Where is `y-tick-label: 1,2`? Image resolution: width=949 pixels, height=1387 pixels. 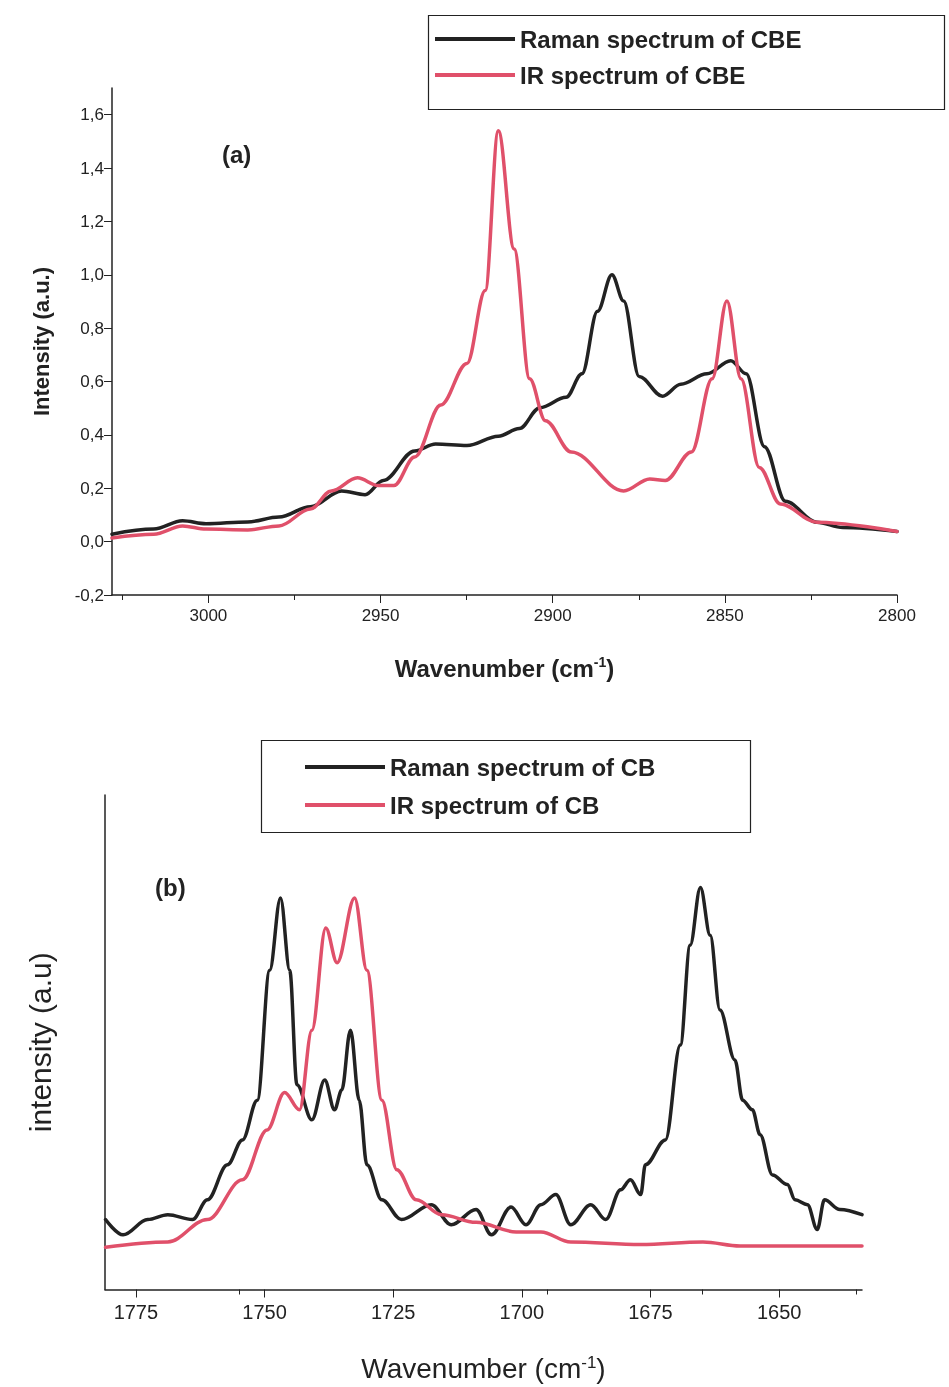 y-tick-label: 1,2 is located at coordinates (92, 221).